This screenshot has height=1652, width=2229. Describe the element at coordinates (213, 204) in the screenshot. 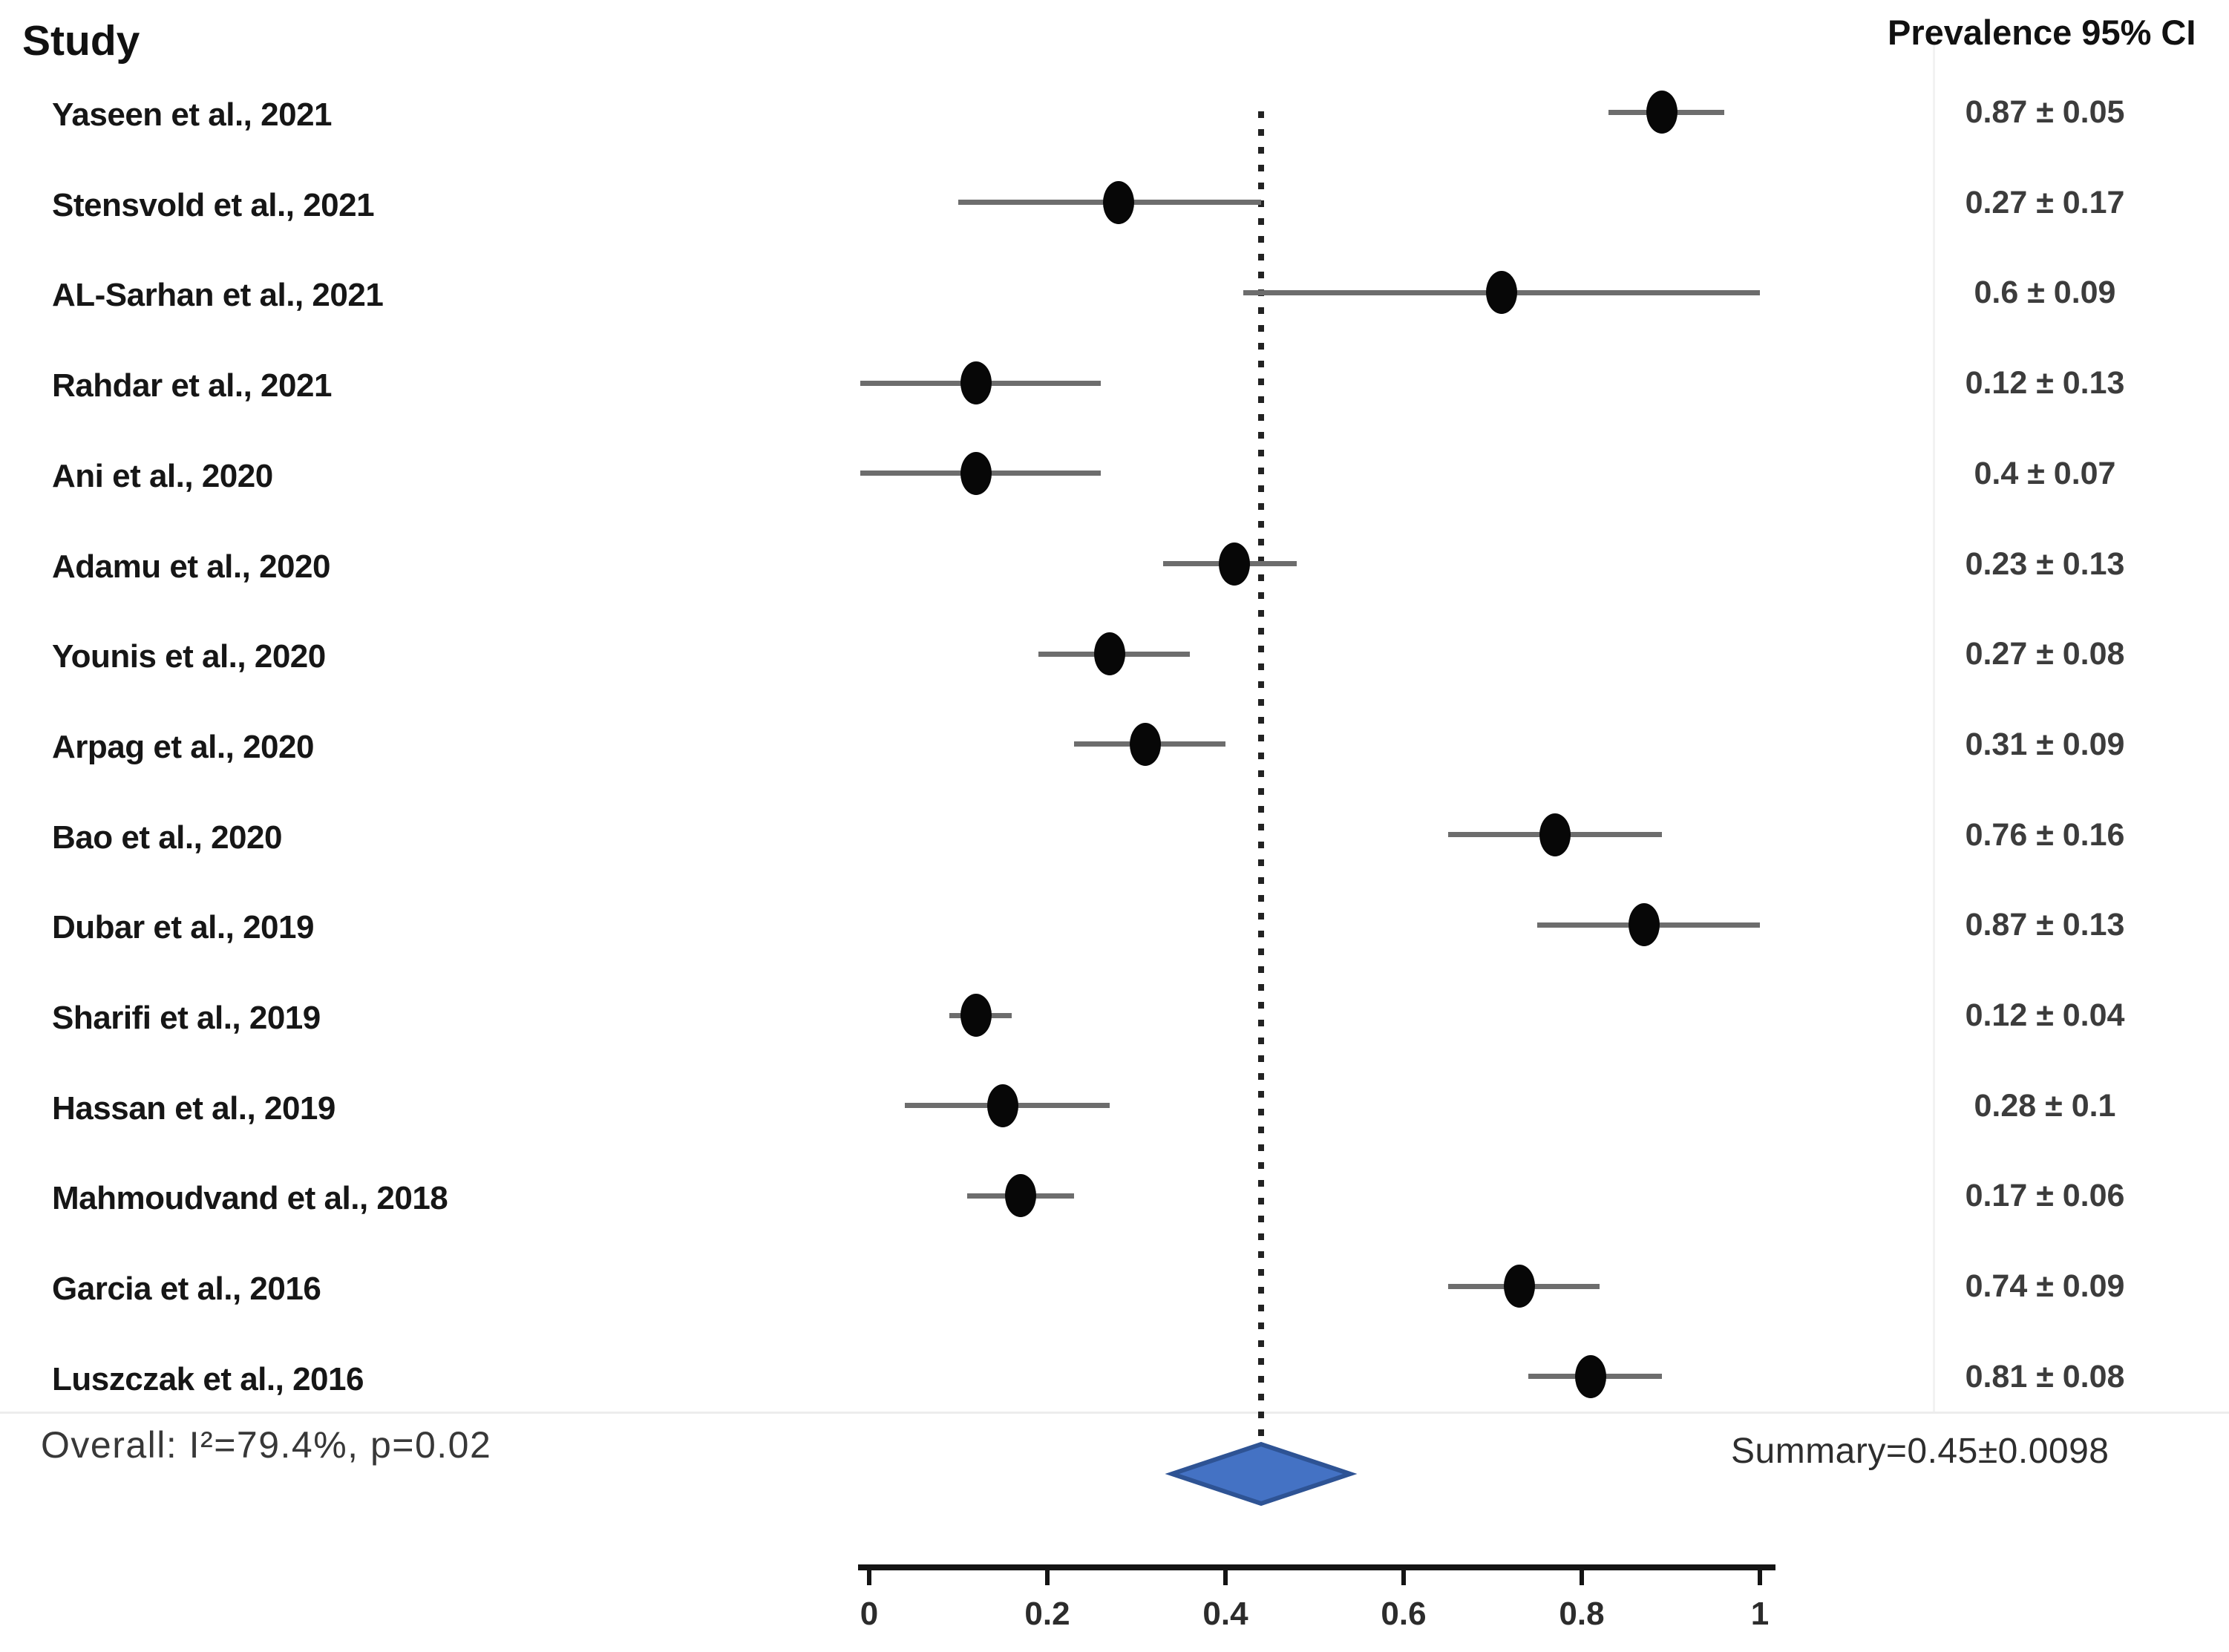

I see `study-label: Stensvold et al., 2021` at that location.